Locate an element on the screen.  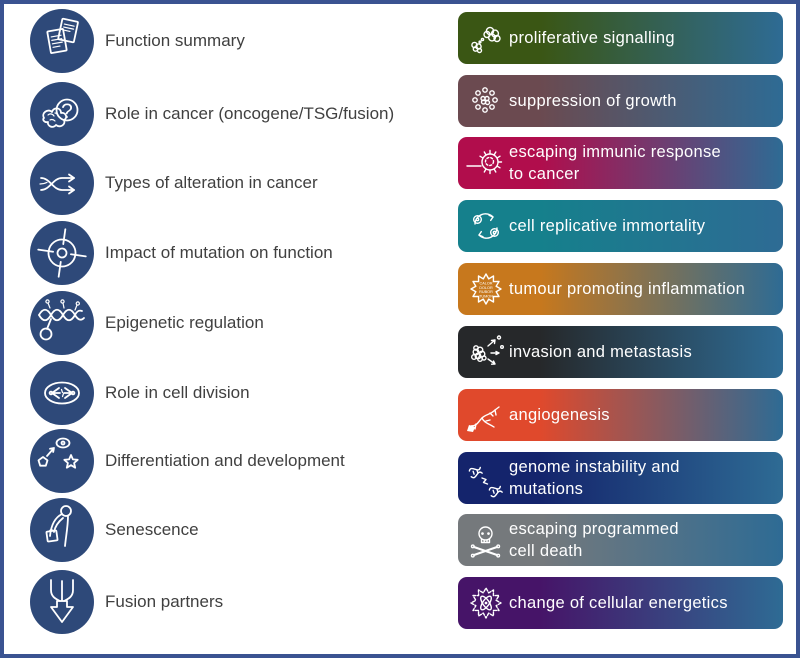
documents-icon is located at coordinates (62, 41).